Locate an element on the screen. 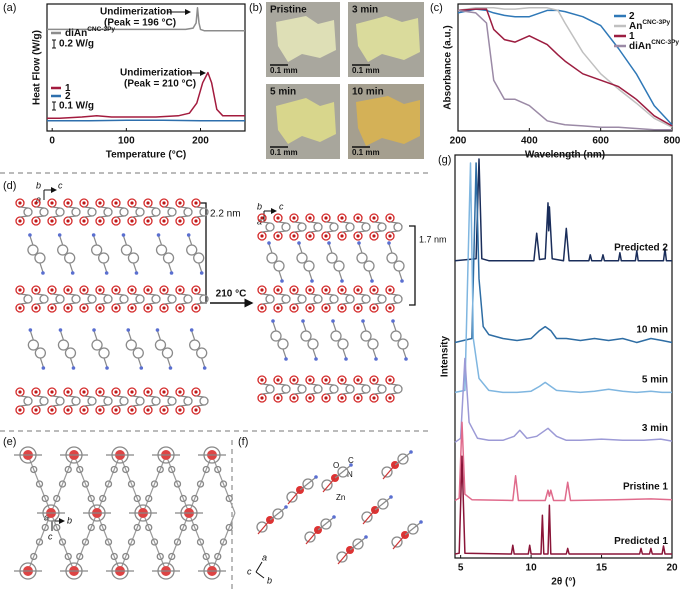 The height and width of the screenshot is (593, 685). legend-name: 3 min is located at coordinates (655, 428).